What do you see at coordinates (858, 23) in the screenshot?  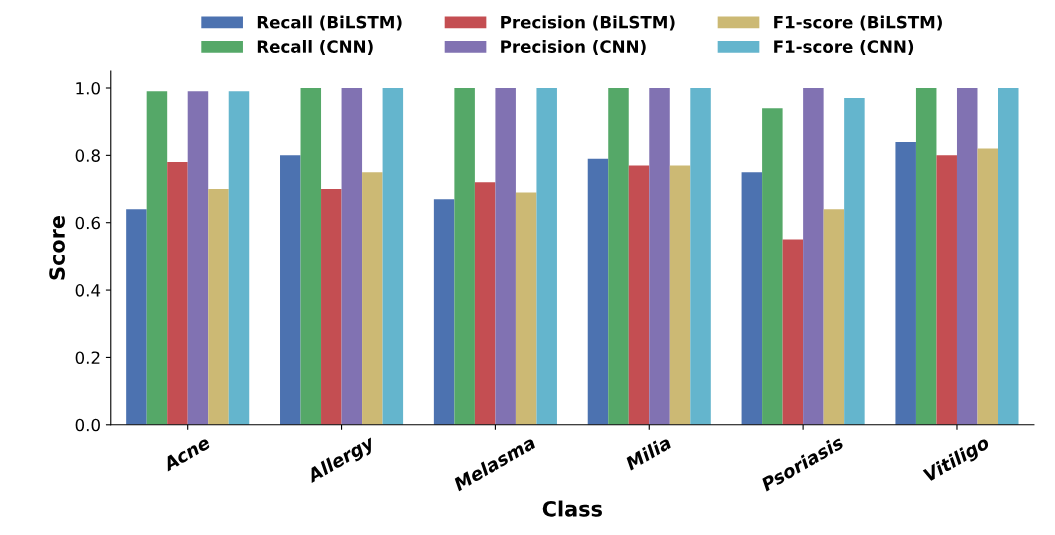 I see `legend-label: F1-score (BiLSTM)` at bounding box center [858, 23].